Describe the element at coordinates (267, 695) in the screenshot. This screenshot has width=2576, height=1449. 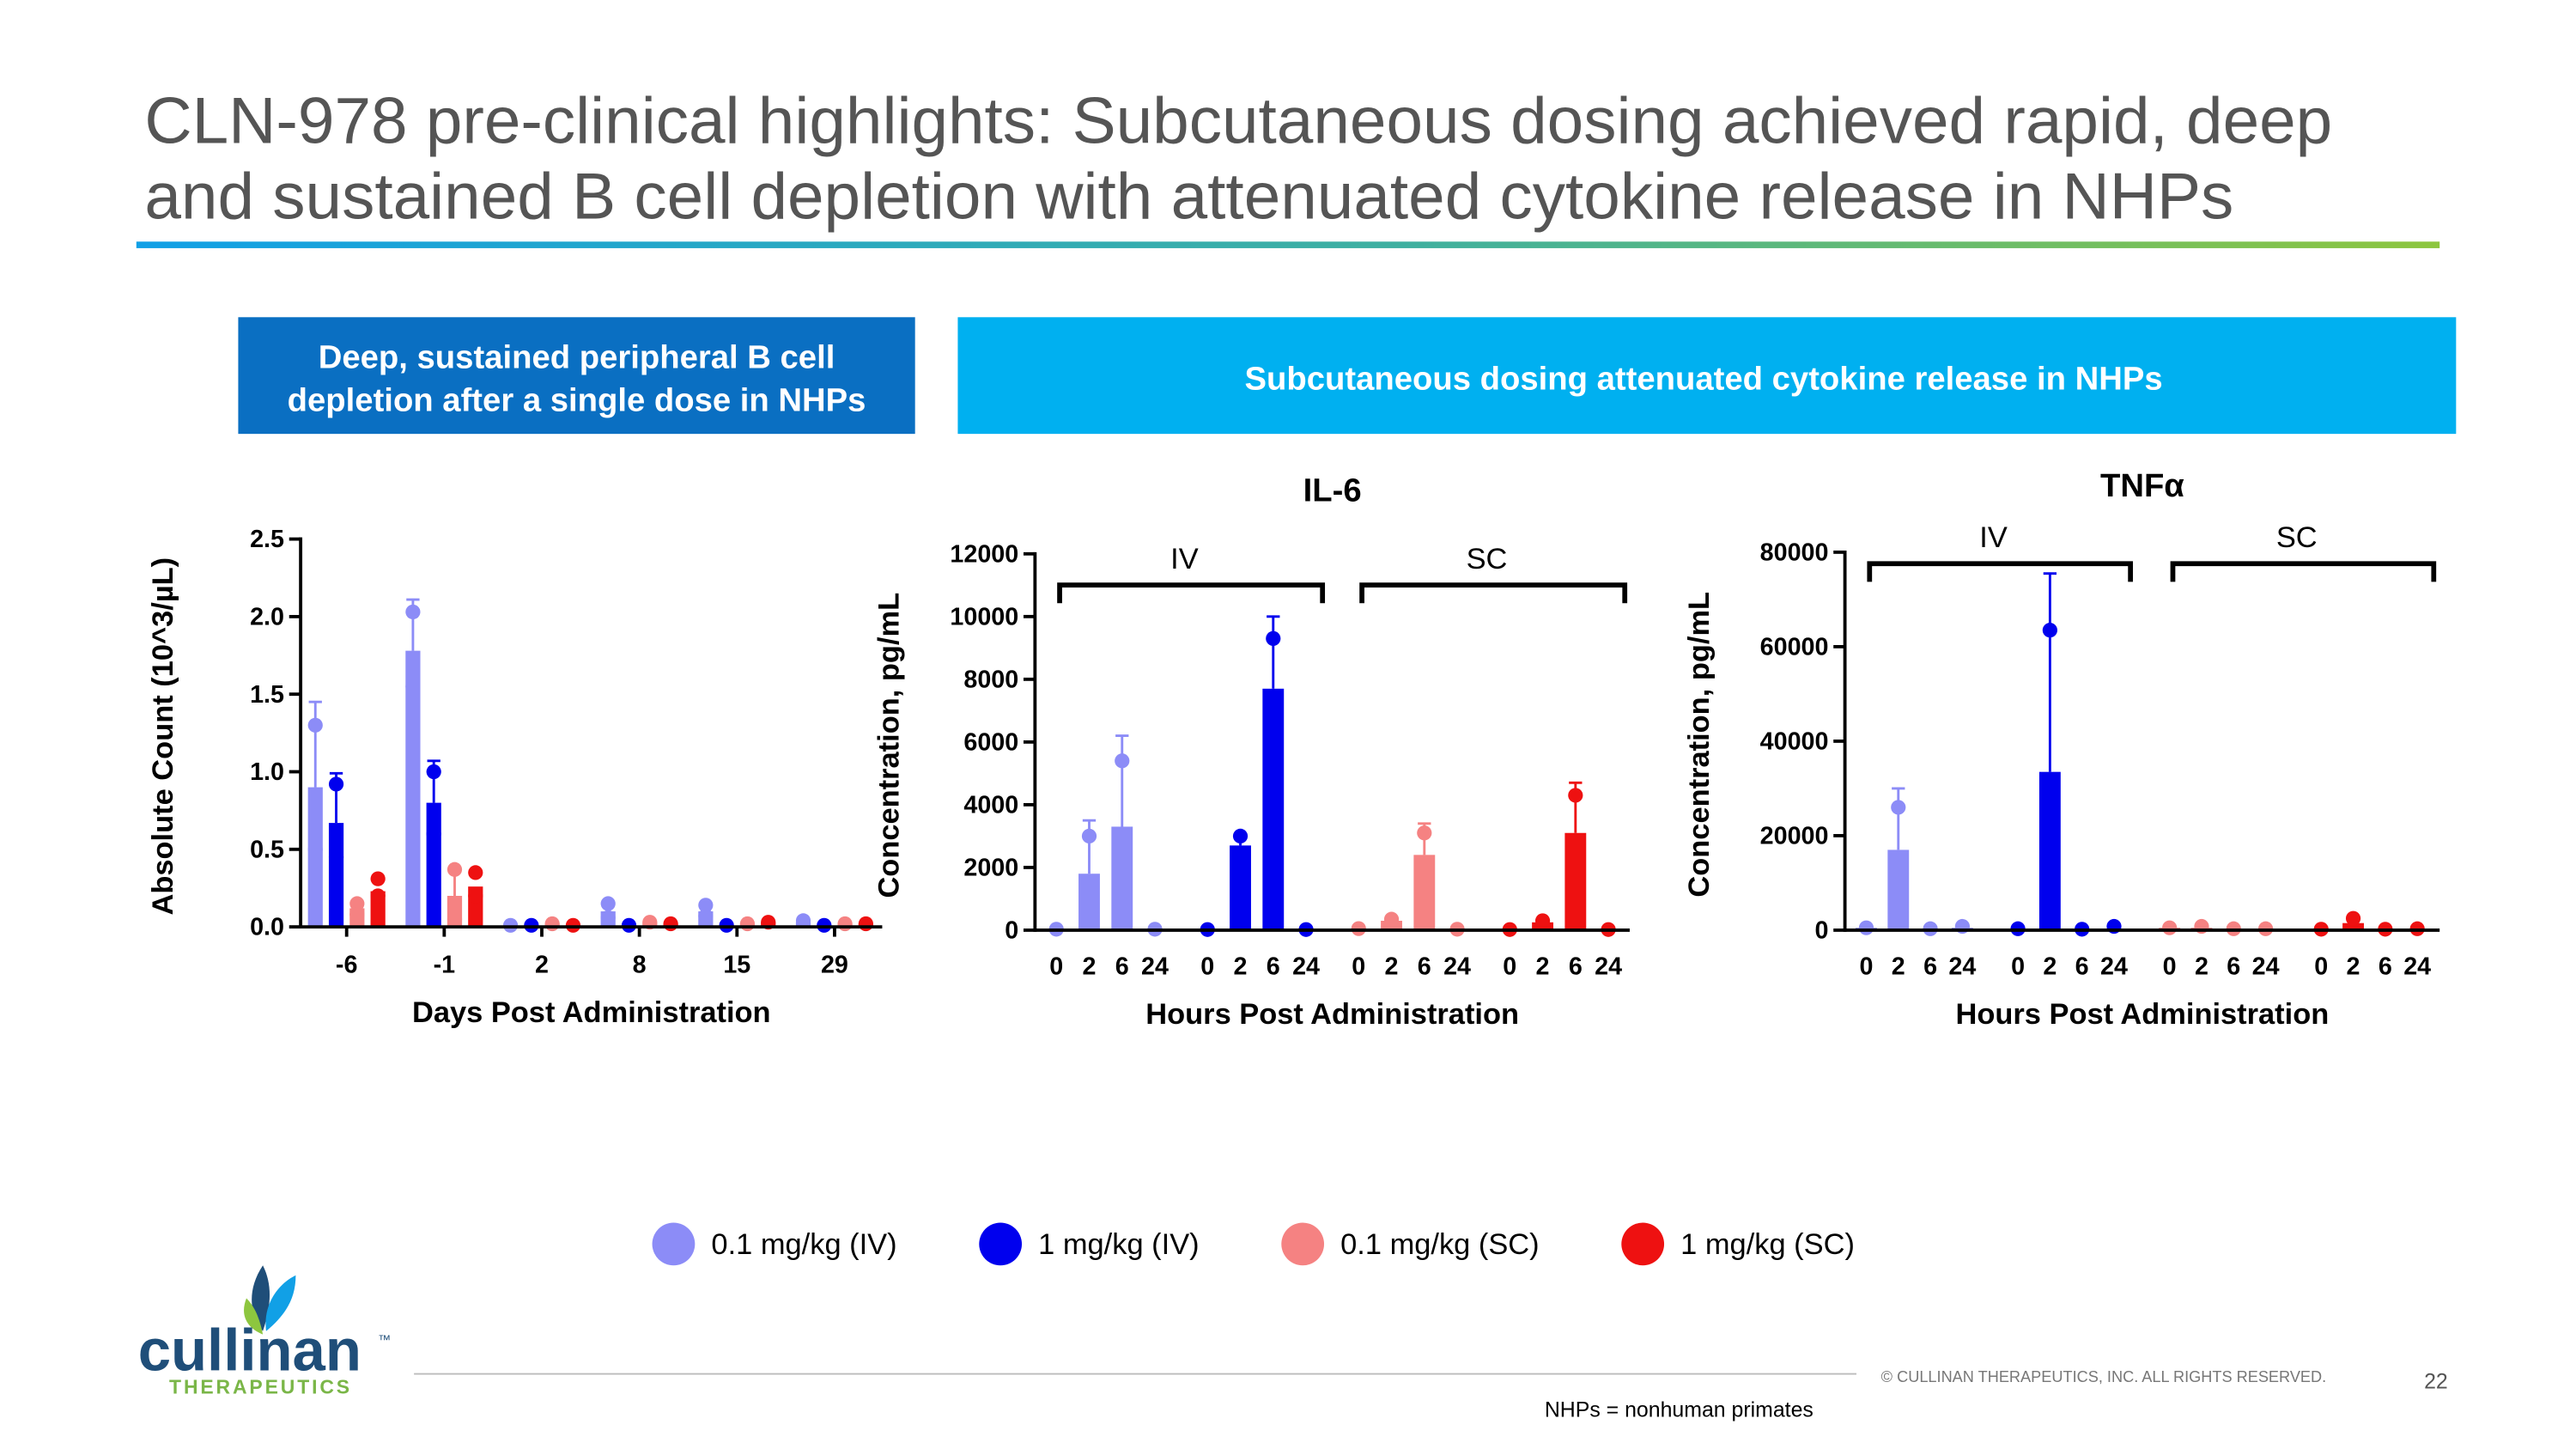
I see `y-tick-label: 1.5` at that location.